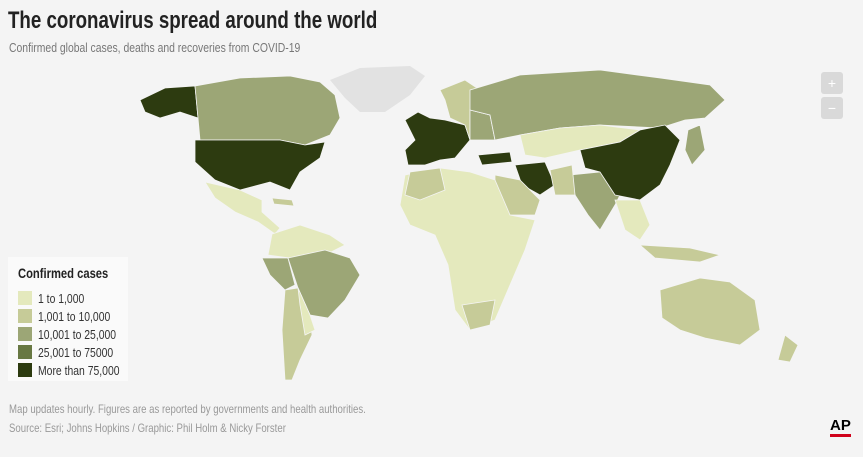 The width and height of the screenshot is (863, 457). Describe the element at coordinates (61, 298) in the screenshot. I see `legend-label: 1 to 1,000` at that location.